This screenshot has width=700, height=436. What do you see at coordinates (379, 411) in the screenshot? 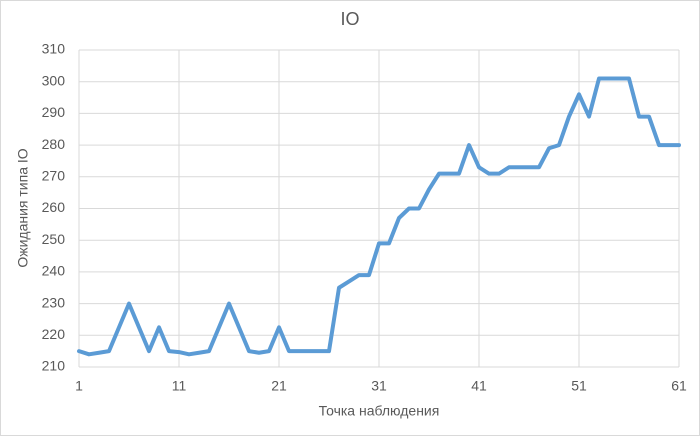
I see `x-axis-label: Точка наблюдения` at bounding box center [379, 411].